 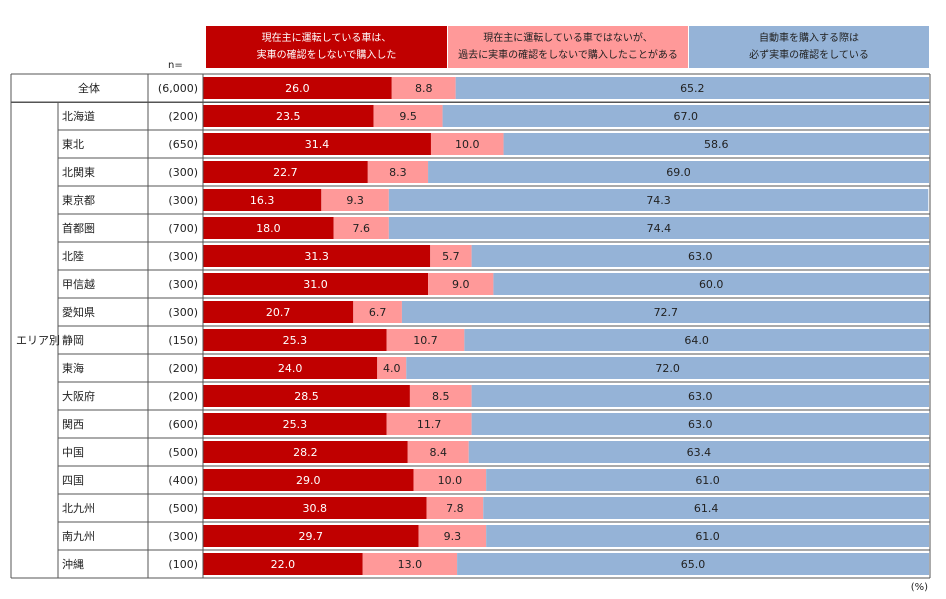 I want to click on data-label: 74.3, so click(x=658, y=200).